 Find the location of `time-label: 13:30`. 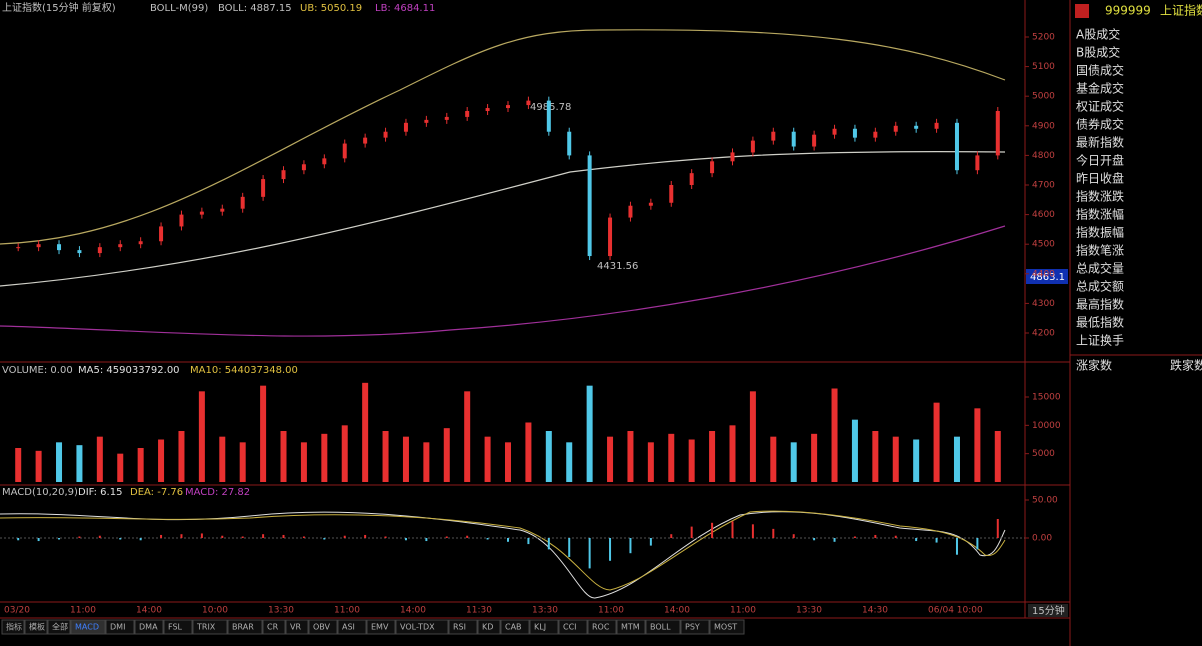

time-label: 13:30 is located at coordinates (545, 611).